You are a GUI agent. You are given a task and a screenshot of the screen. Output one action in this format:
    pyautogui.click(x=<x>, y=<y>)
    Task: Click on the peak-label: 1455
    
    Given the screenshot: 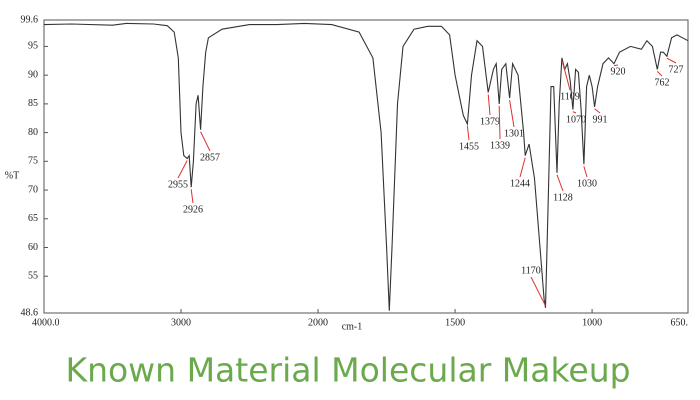 What is the action you would take?
    pyautogui.click(x=469, y=146)
    